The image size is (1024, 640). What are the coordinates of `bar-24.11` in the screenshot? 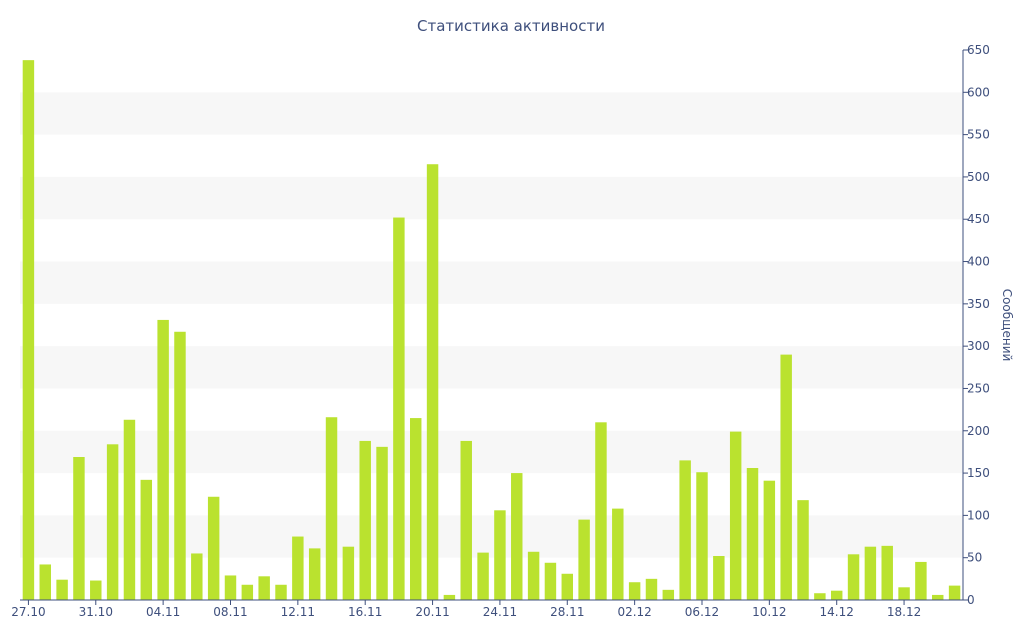 It's located at (500, 555).